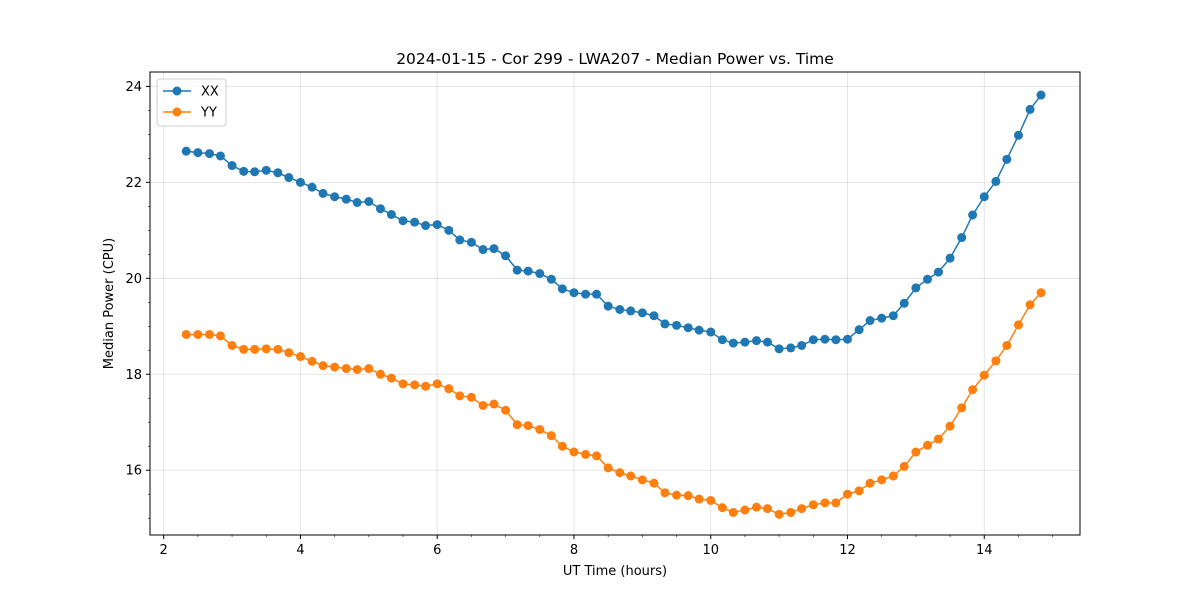 This screenshot has width=1200, height=600. Describe the element at coordinates (208, 113) in the screenshot. I see `legend-label-yy: YY` at that location.